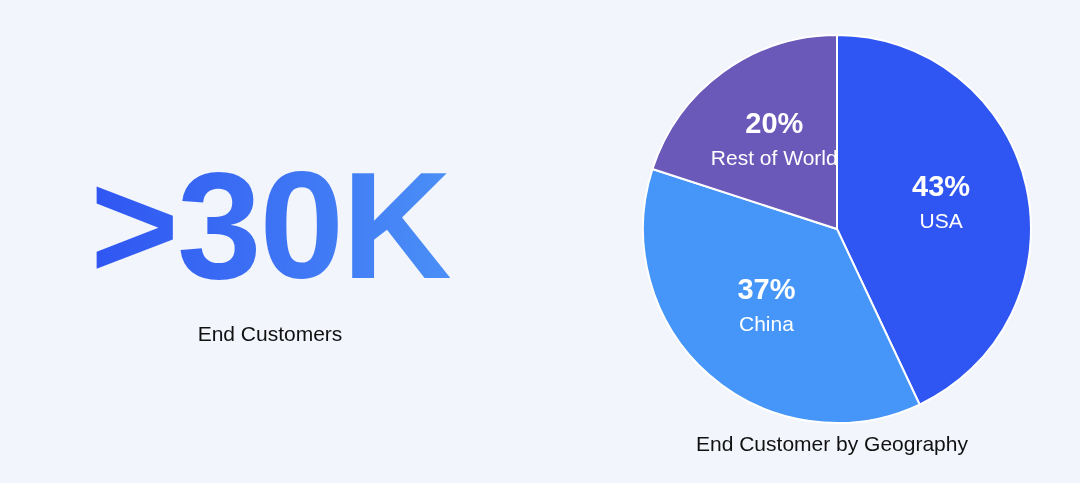 The image size is (1080, 483). I want to click on slice-label: USA, so click(941, 220).